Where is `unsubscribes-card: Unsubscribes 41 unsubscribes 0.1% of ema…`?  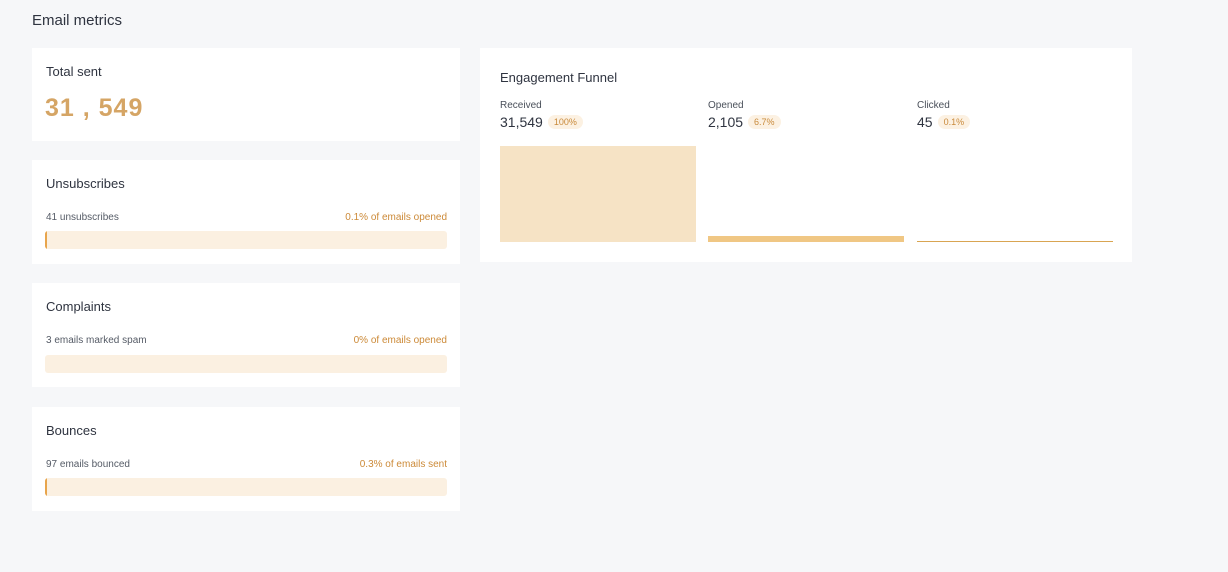 unsubscribes-card: Unsubscribes 41 unsubscribes 0.1% of ema… is located at coordinates (246, 212).